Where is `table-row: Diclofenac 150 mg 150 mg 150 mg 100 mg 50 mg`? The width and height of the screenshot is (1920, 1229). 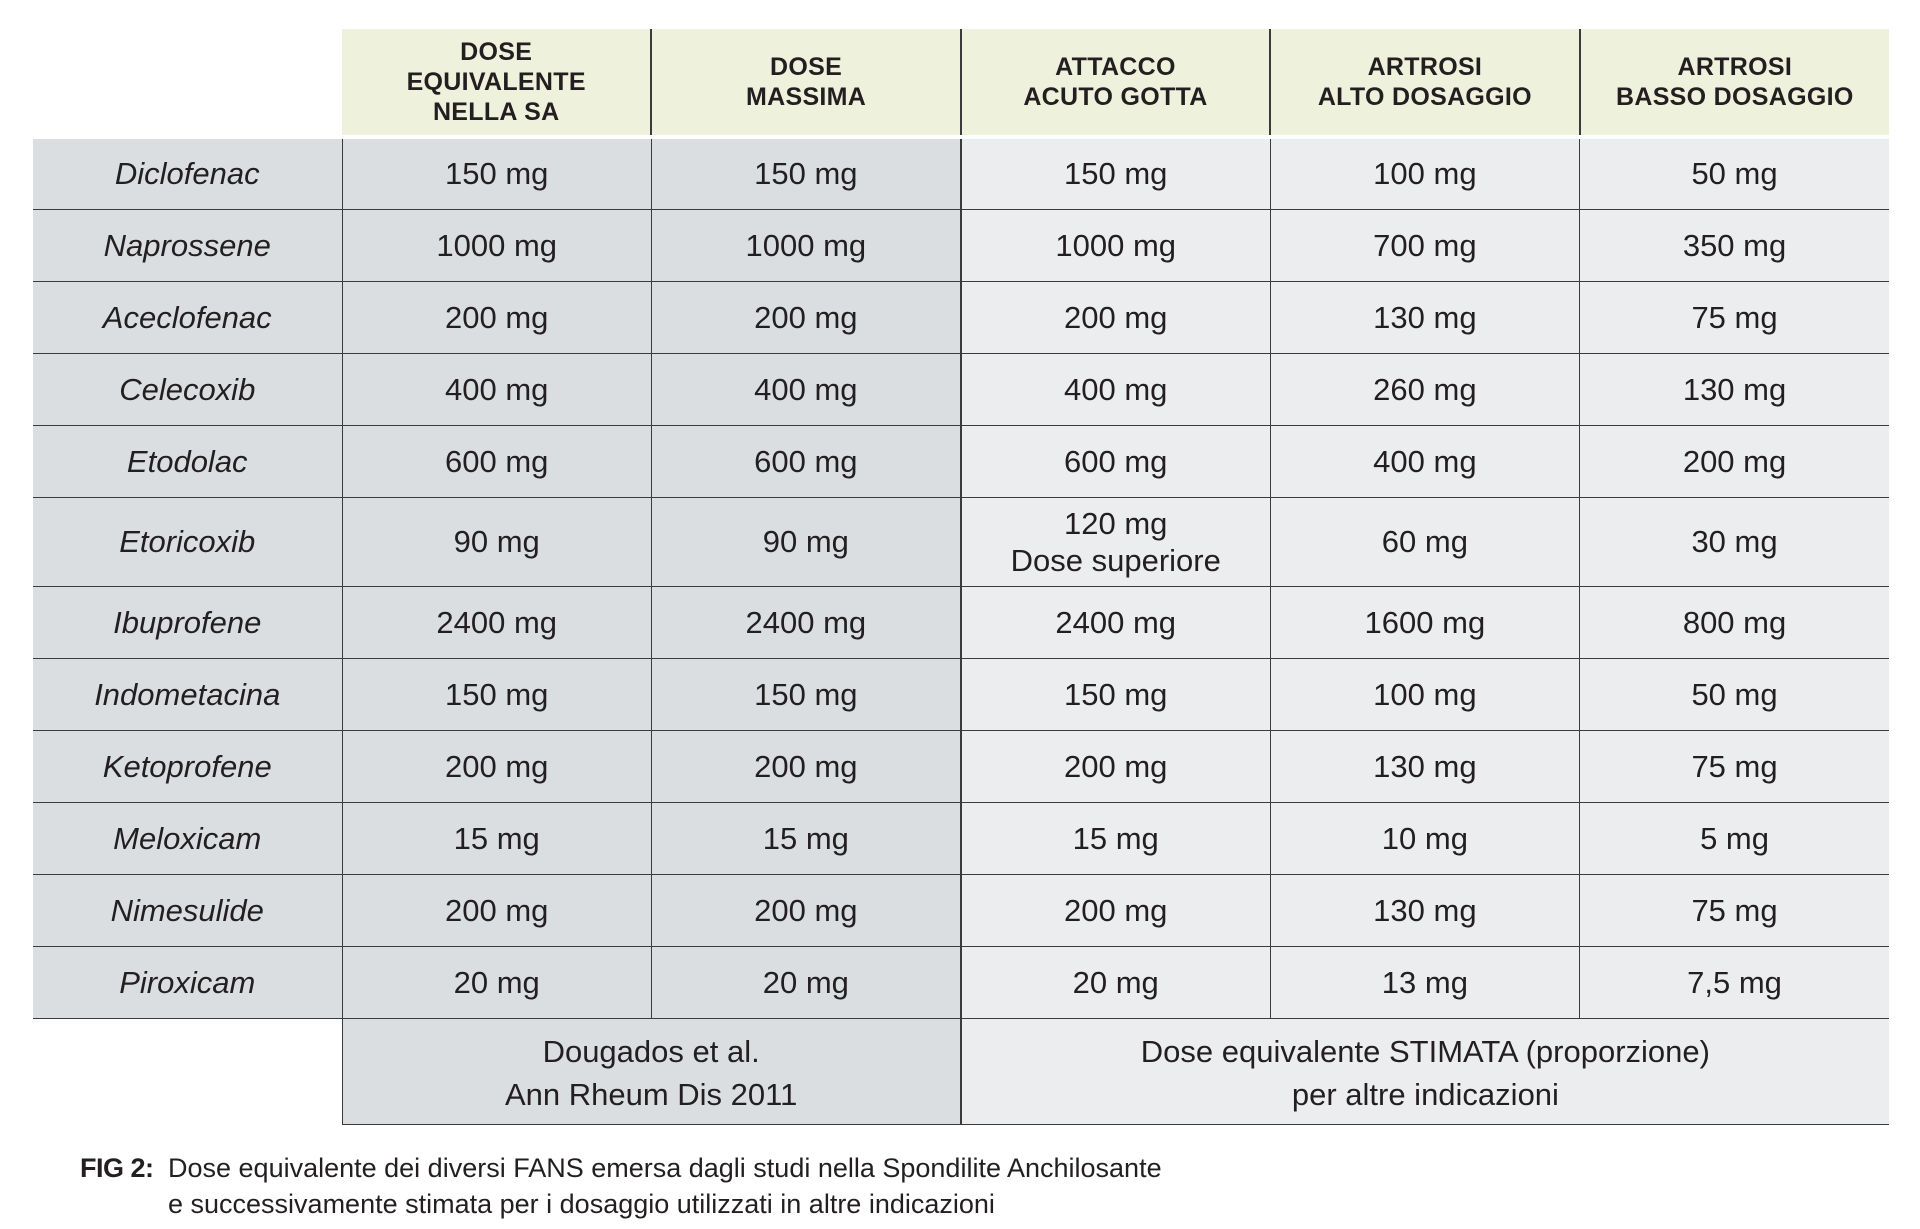 table-row: Diclofenac 150 mg 150 mg 150 mg 100 mg 50 mg is located at coordinates (961, 172).